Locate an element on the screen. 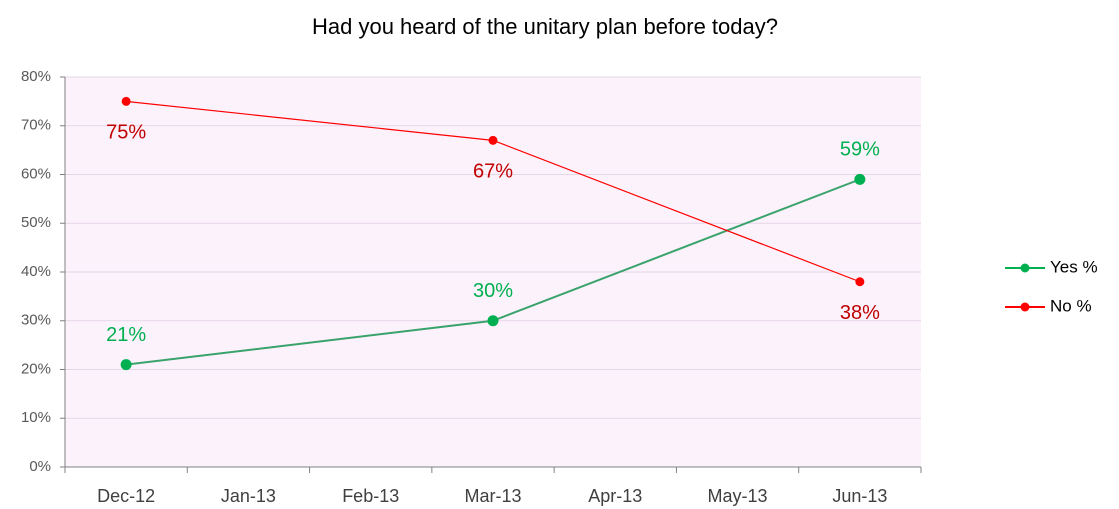 The image size is (1119, 509). x-tick-label: Mar-13 is located at coordinates (492, 496).